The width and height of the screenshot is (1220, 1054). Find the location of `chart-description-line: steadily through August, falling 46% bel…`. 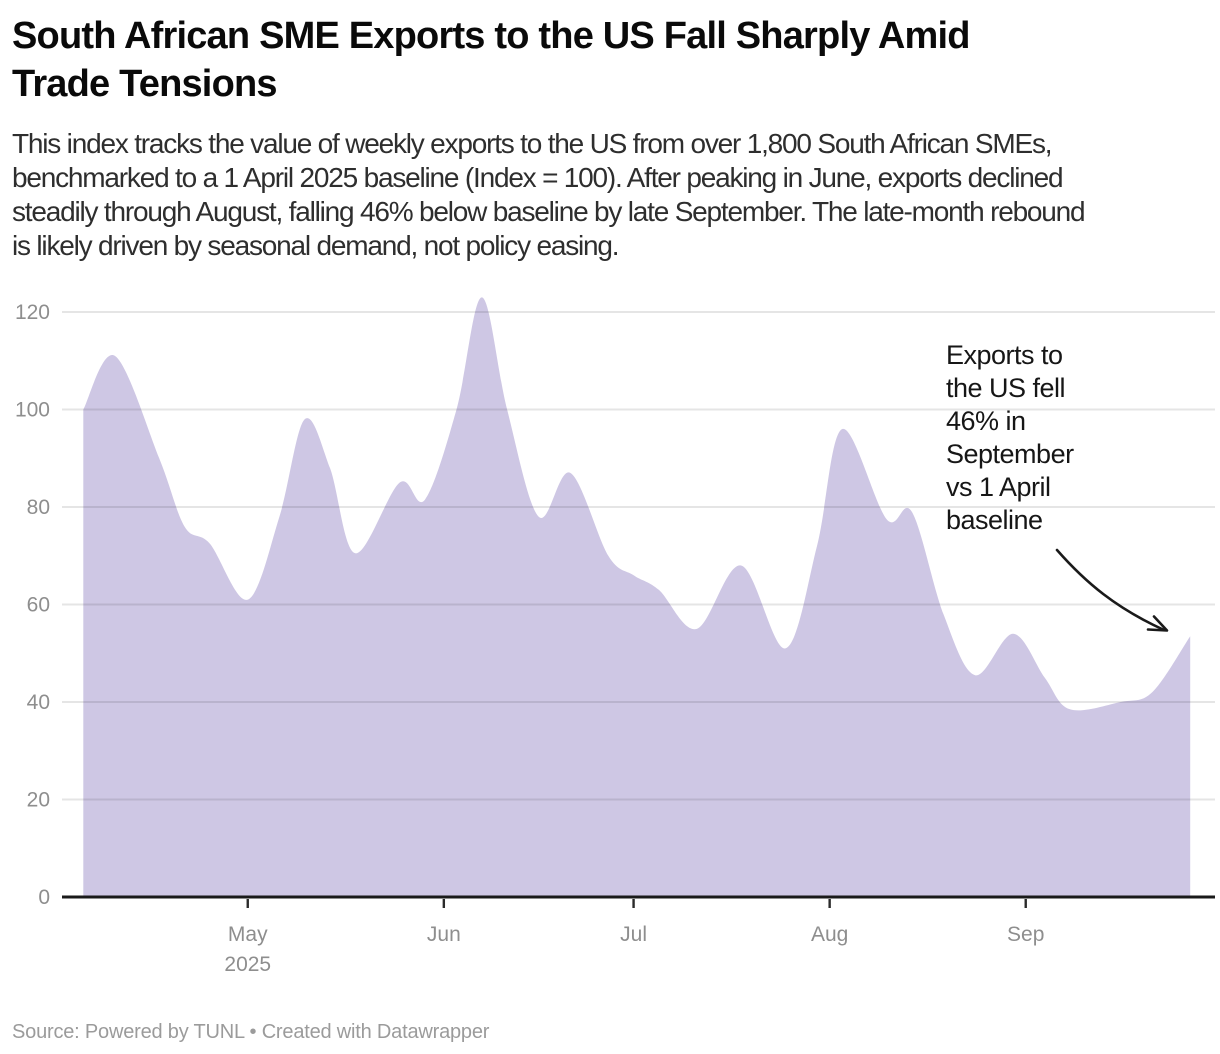

chart-description-line: steadily through August, falling 46% bel… is located at coordinates (549, 211).